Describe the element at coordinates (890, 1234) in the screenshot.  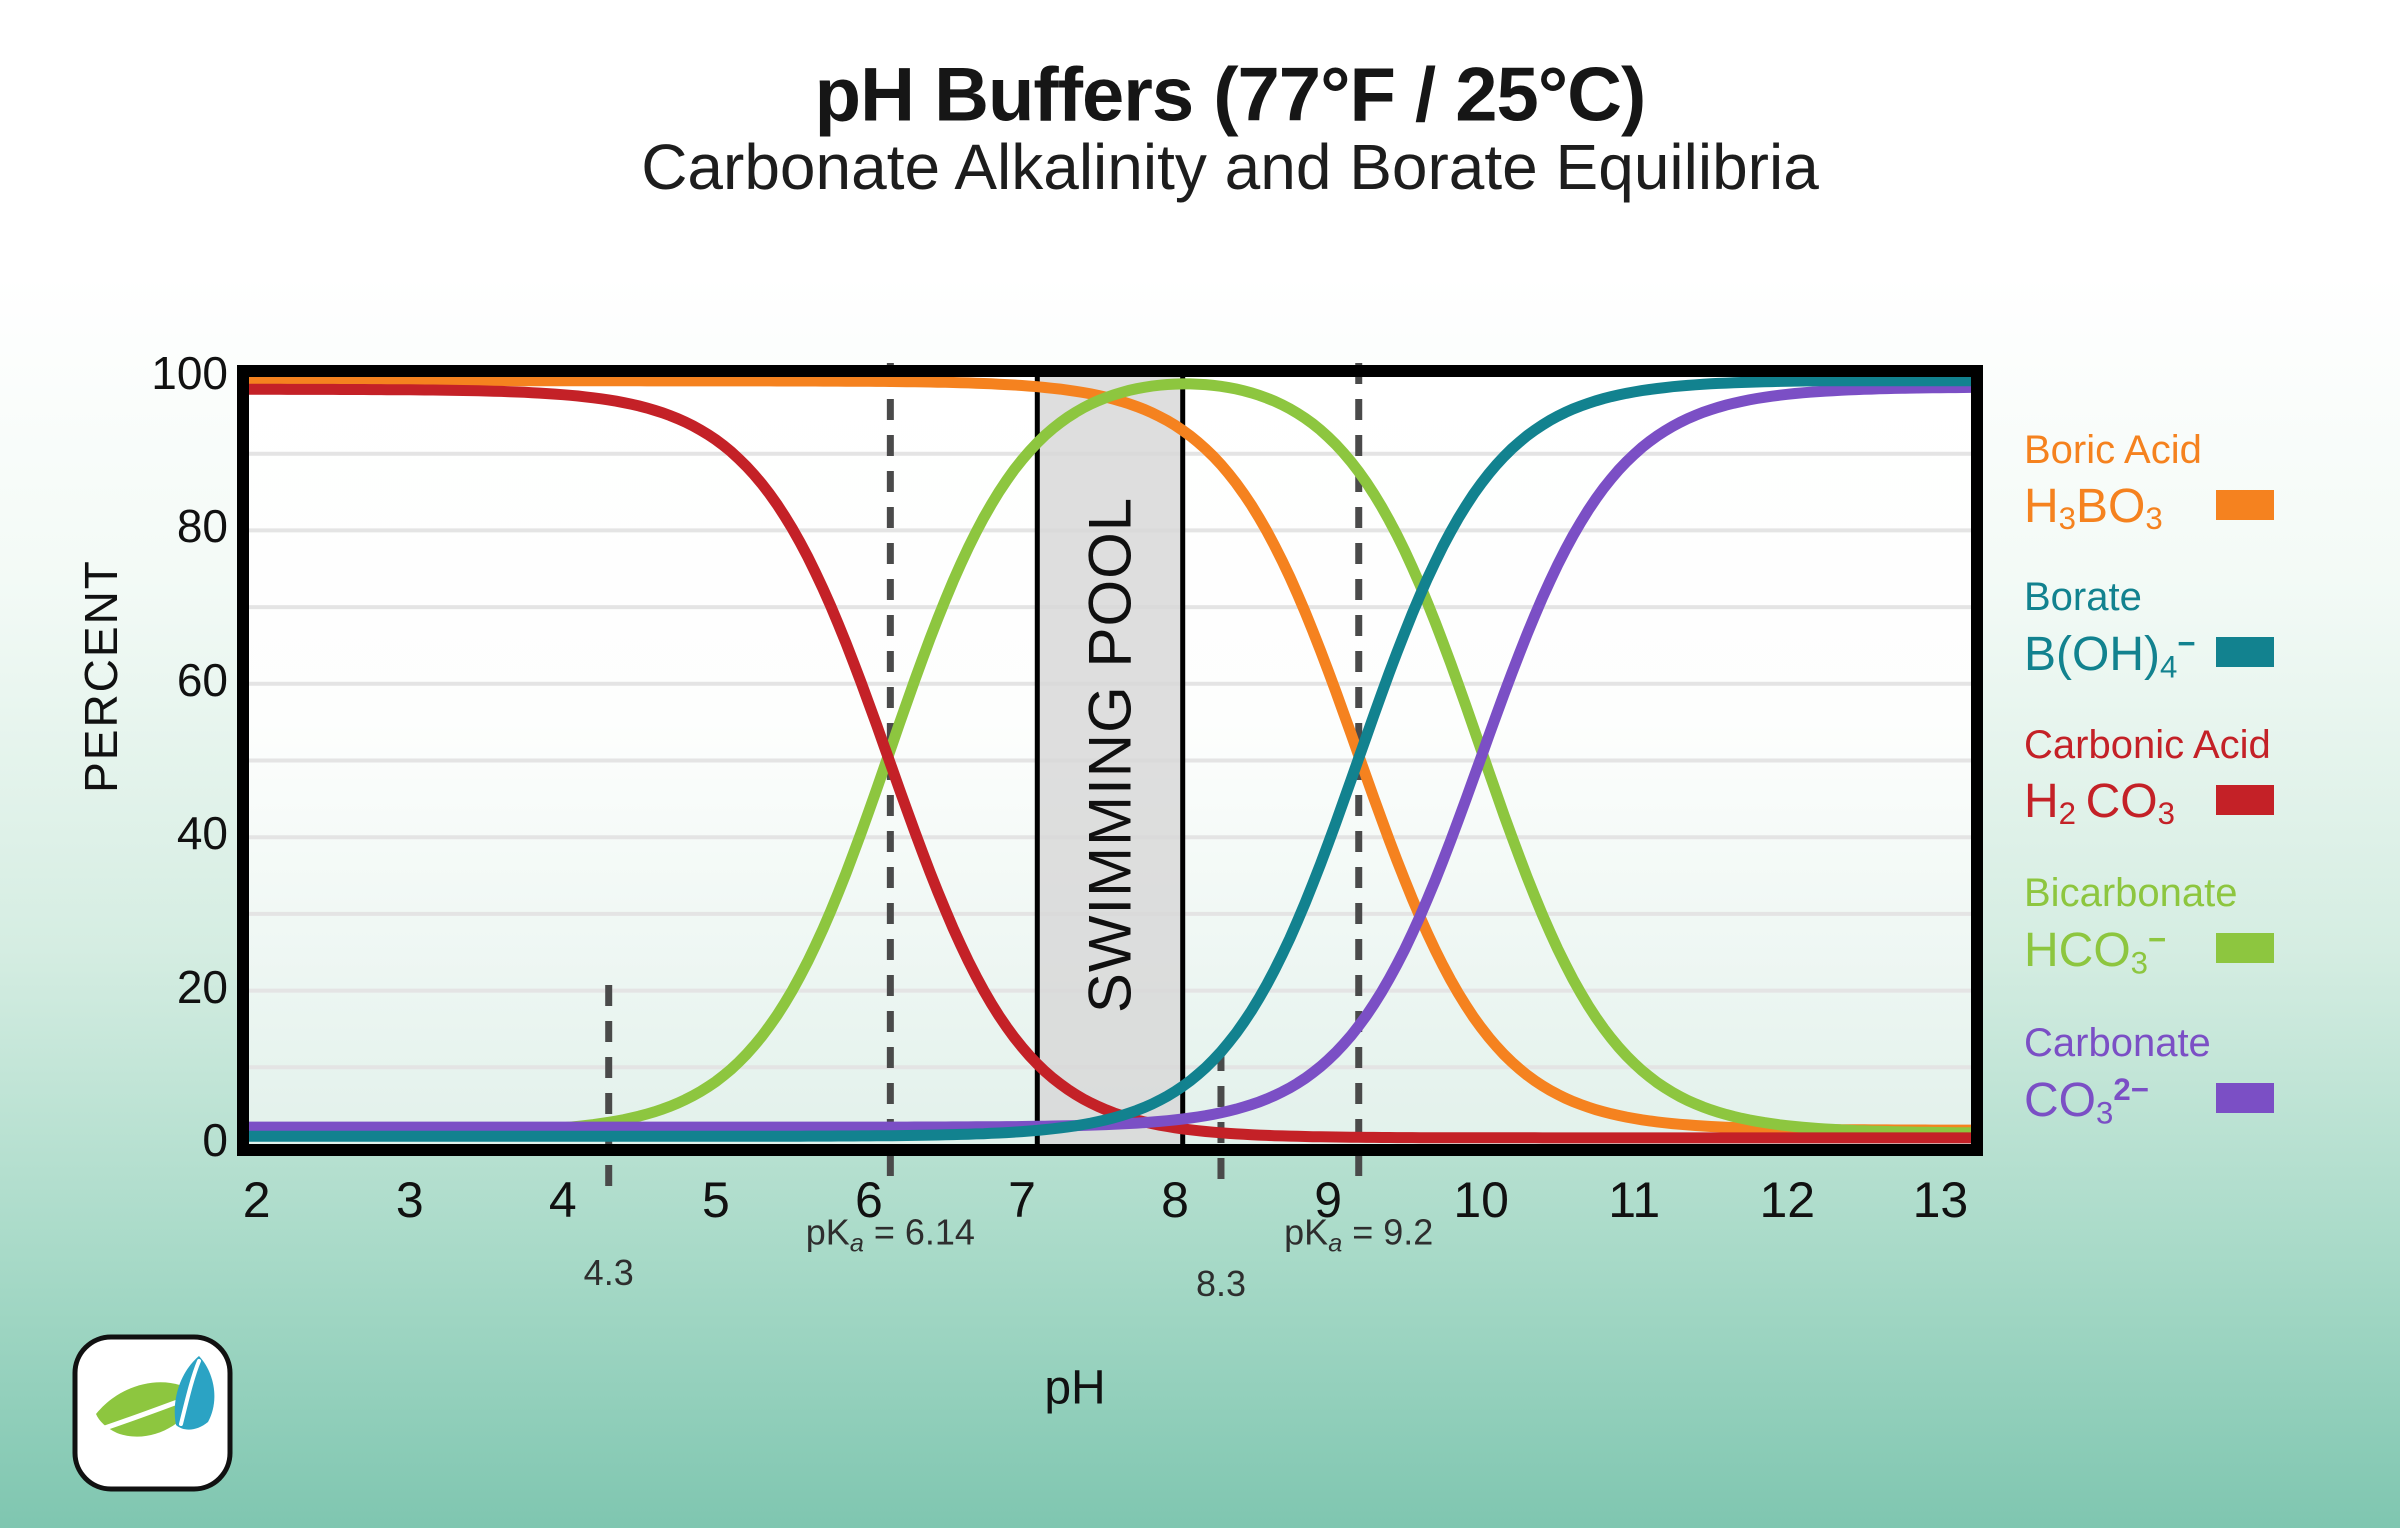
I see `annotation-label-6.14: pKa = 6.14` at that location.